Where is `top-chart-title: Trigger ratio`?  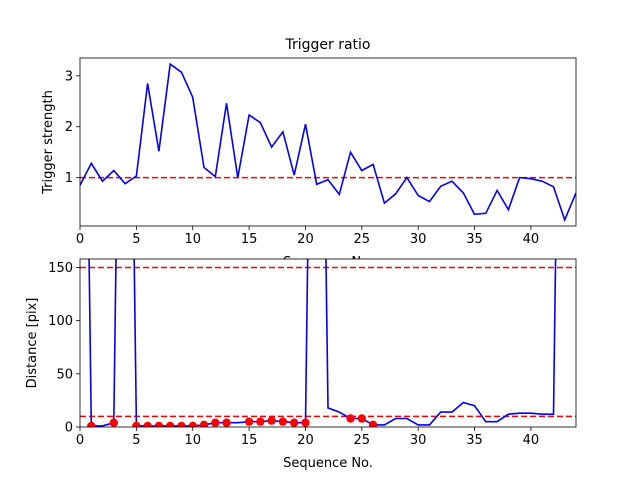 top-chart-title: Trigger ratio is located at coordinates (327, 45).